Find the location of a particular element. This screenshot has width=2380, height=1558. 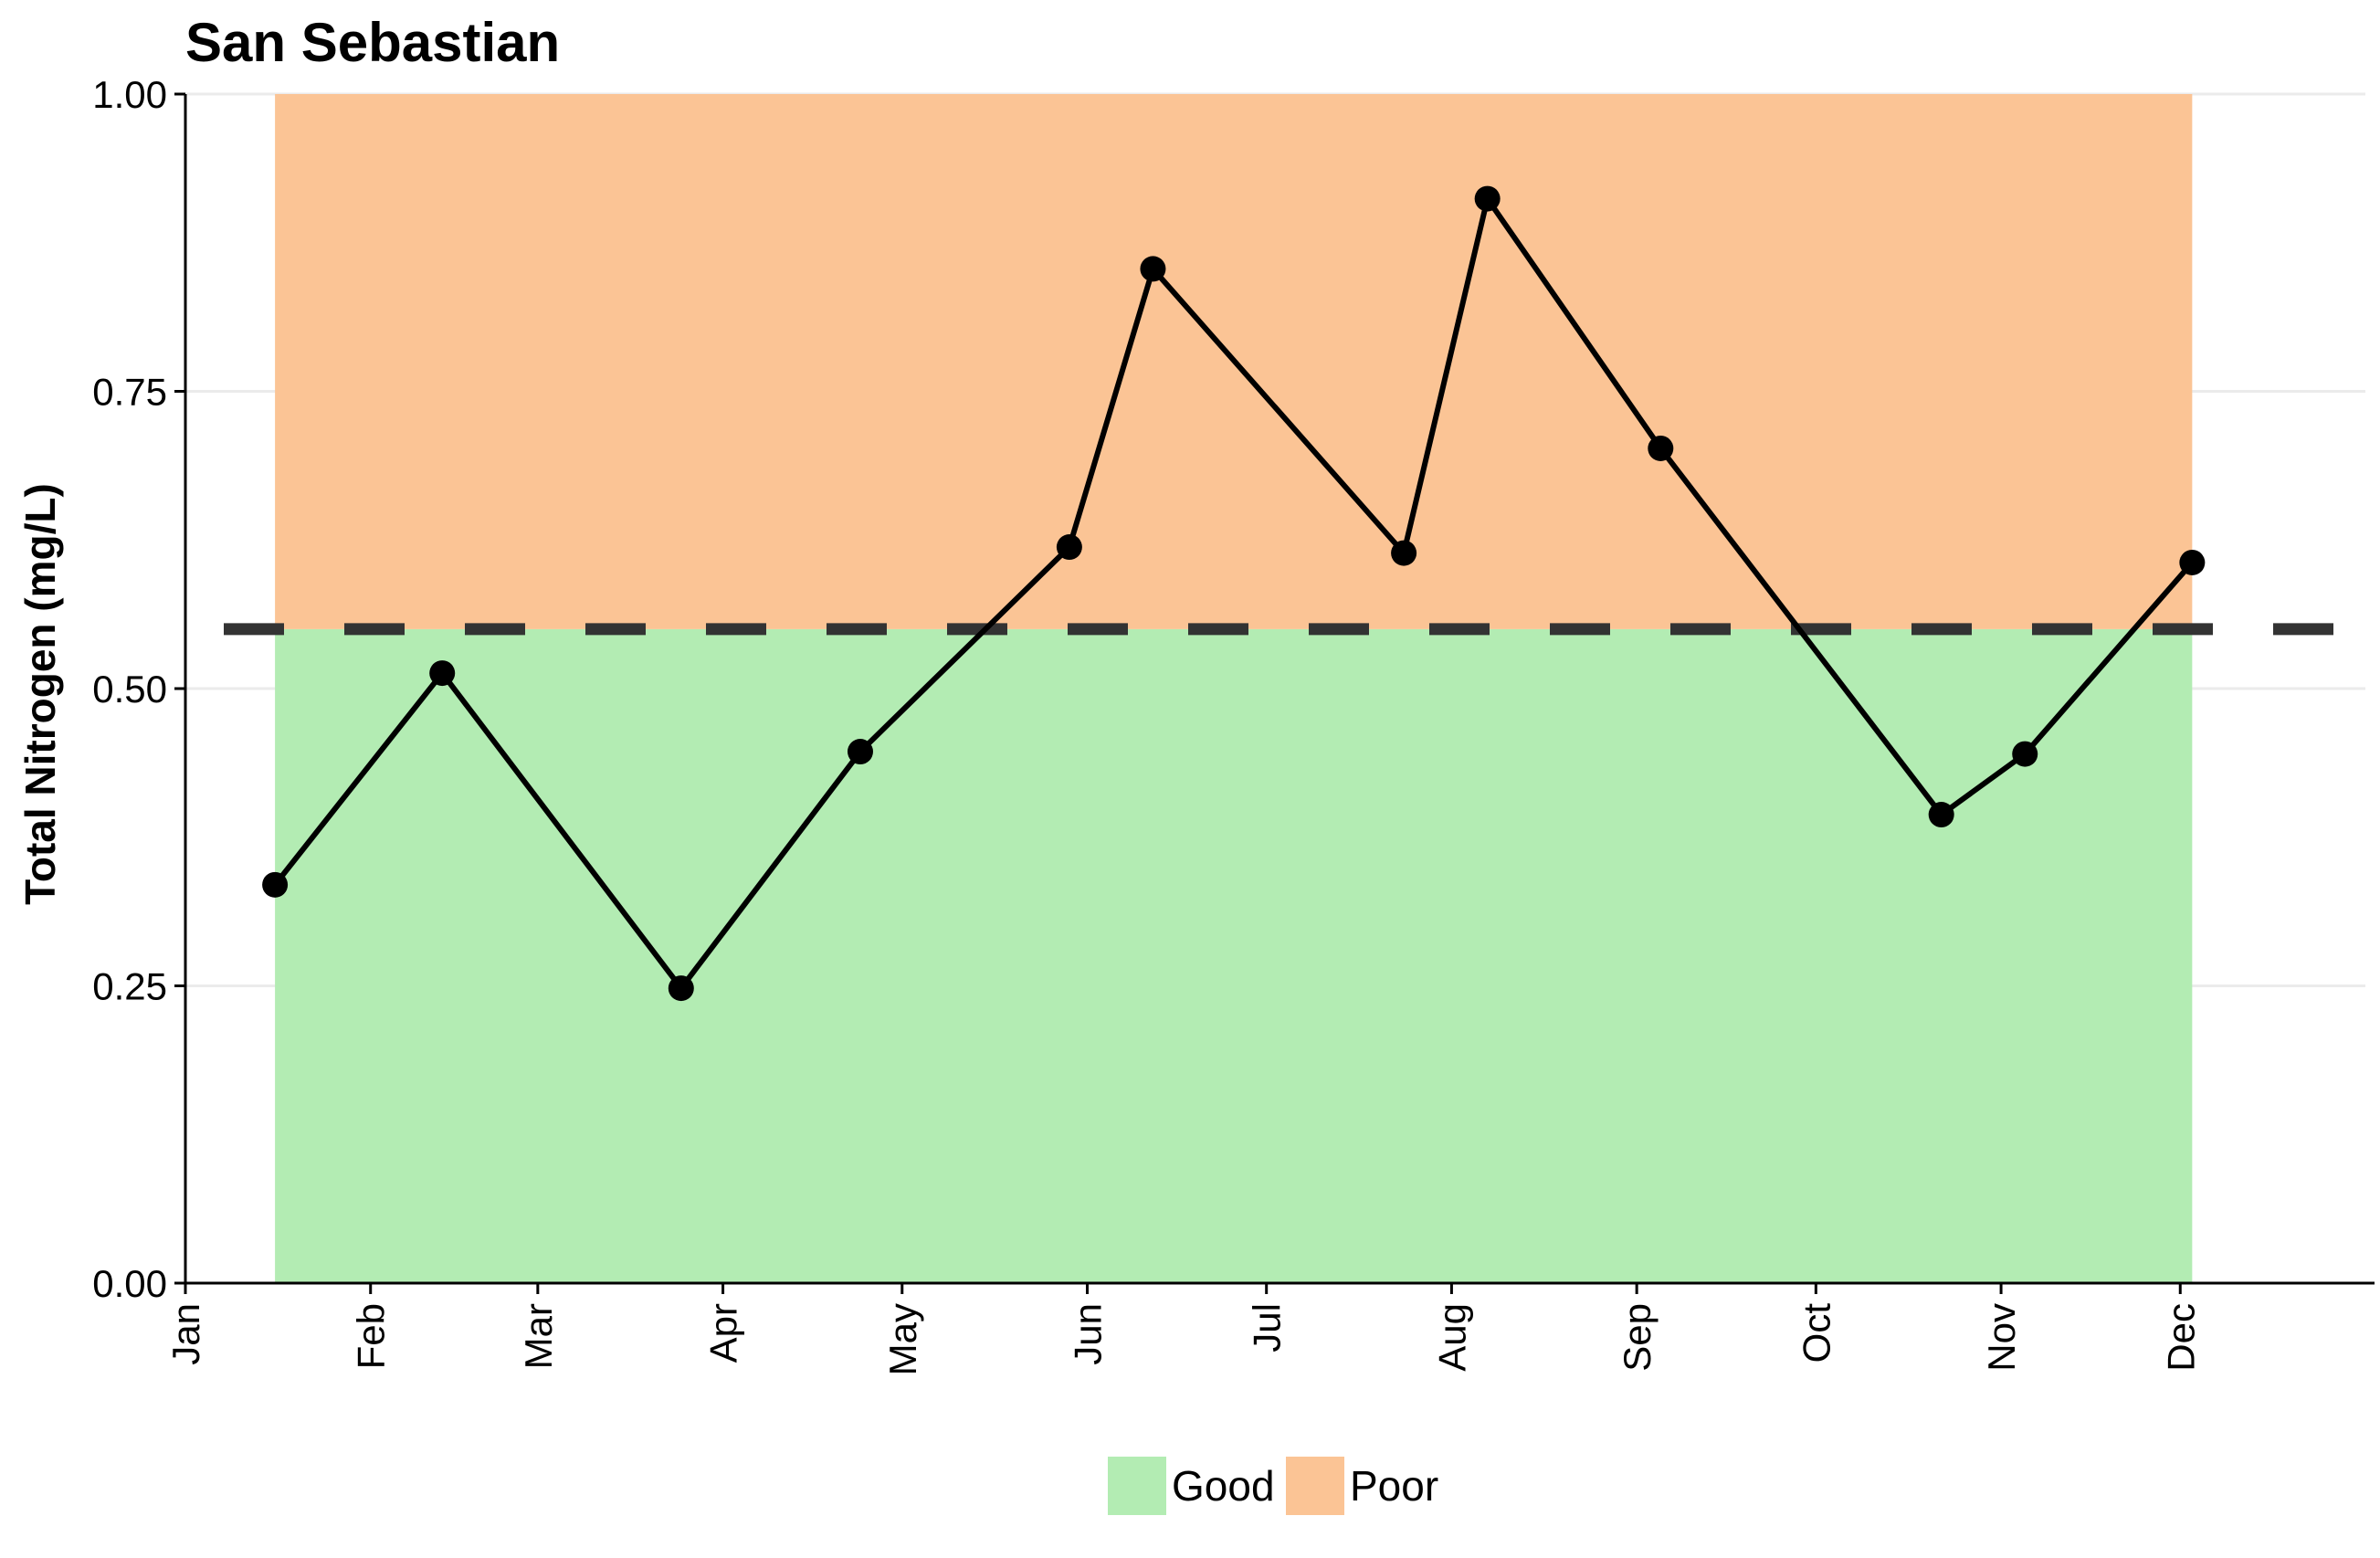

legend: Good Poor is located at coordinates (1273, 1486).